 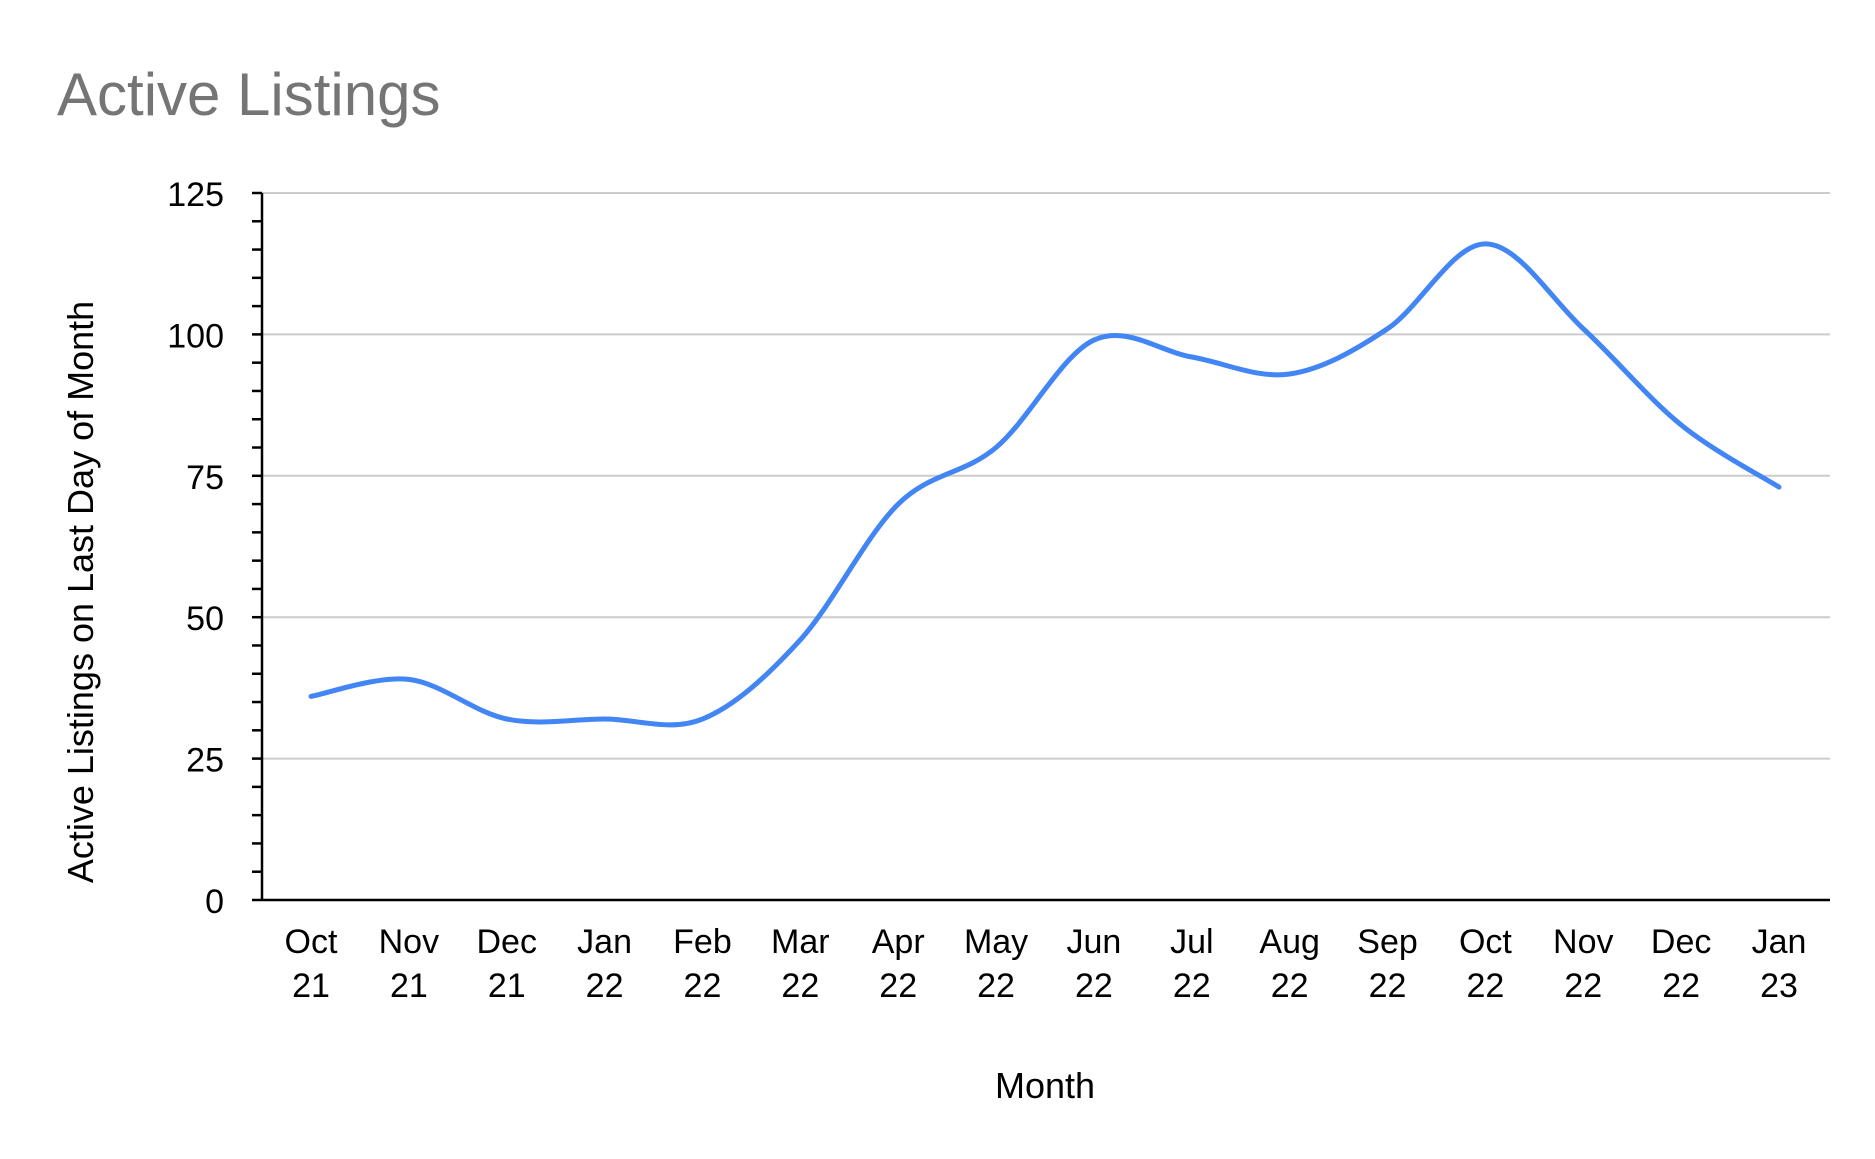 What do you see at coordinates (1094, 964) in the screenshot?
I see `x-tick-label: Jun 22` at bounding box center [1094, 964].